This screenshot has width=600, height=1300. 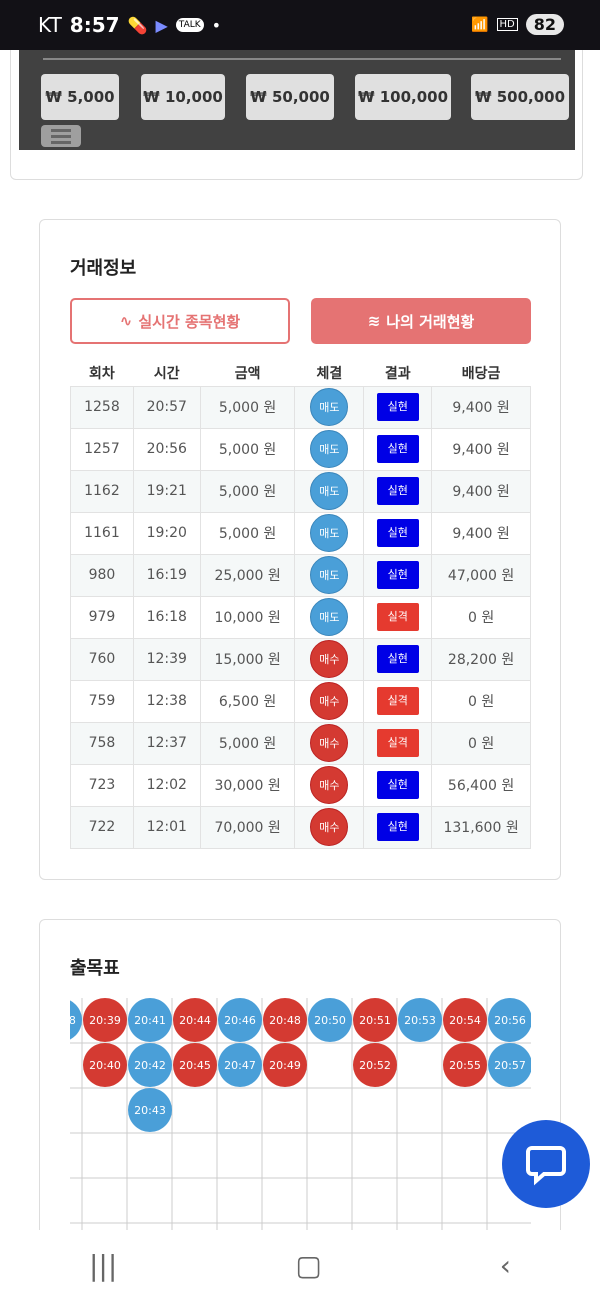 I want to click on buy-marker: 20:39, so click(x=105, y=1020).